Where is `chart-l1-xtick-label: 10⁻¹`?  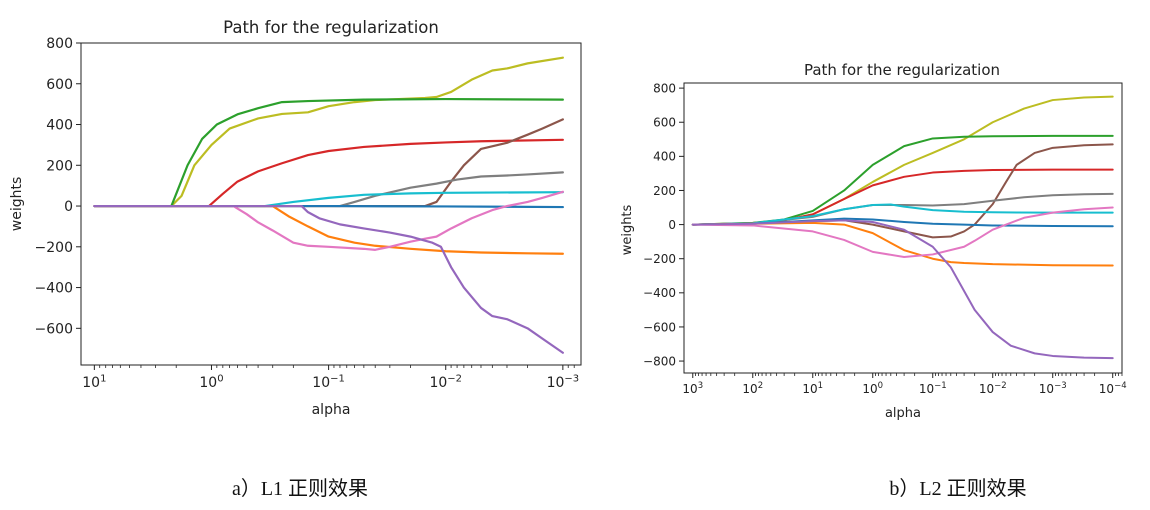
chart-l1-xtick-label: 10⁻¹ is located at coordinates (328, 382).